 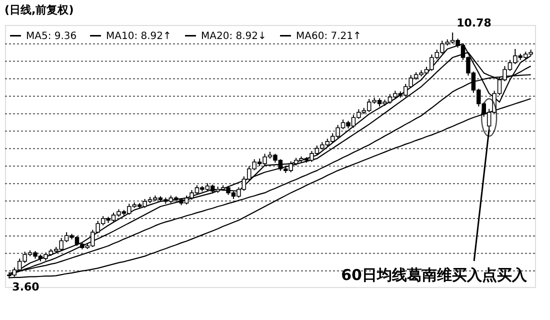 I want to click on annotation: 60日均线葛南维买入点买入, so click(x=434, y=275).